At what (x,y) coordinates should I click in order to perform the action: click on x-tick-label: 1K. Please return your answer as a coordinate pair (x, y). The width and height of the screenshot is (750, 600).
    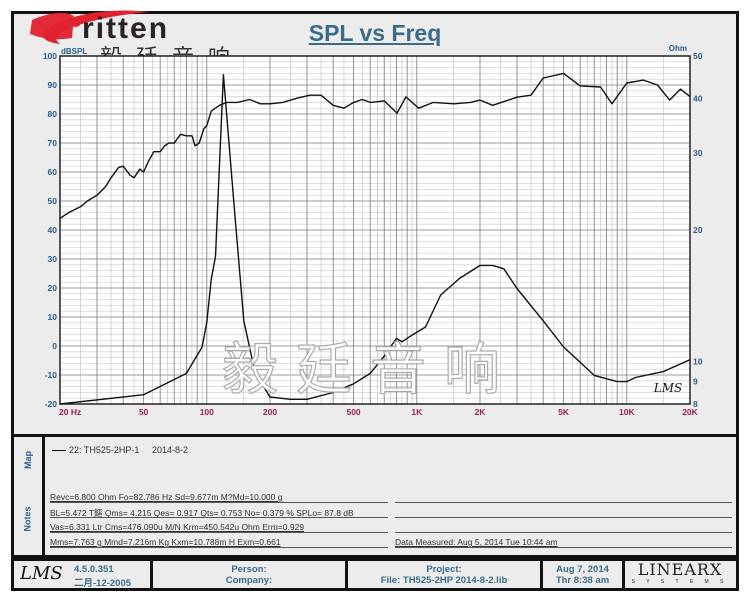
    Looking at the image, I should click on (417, 412).